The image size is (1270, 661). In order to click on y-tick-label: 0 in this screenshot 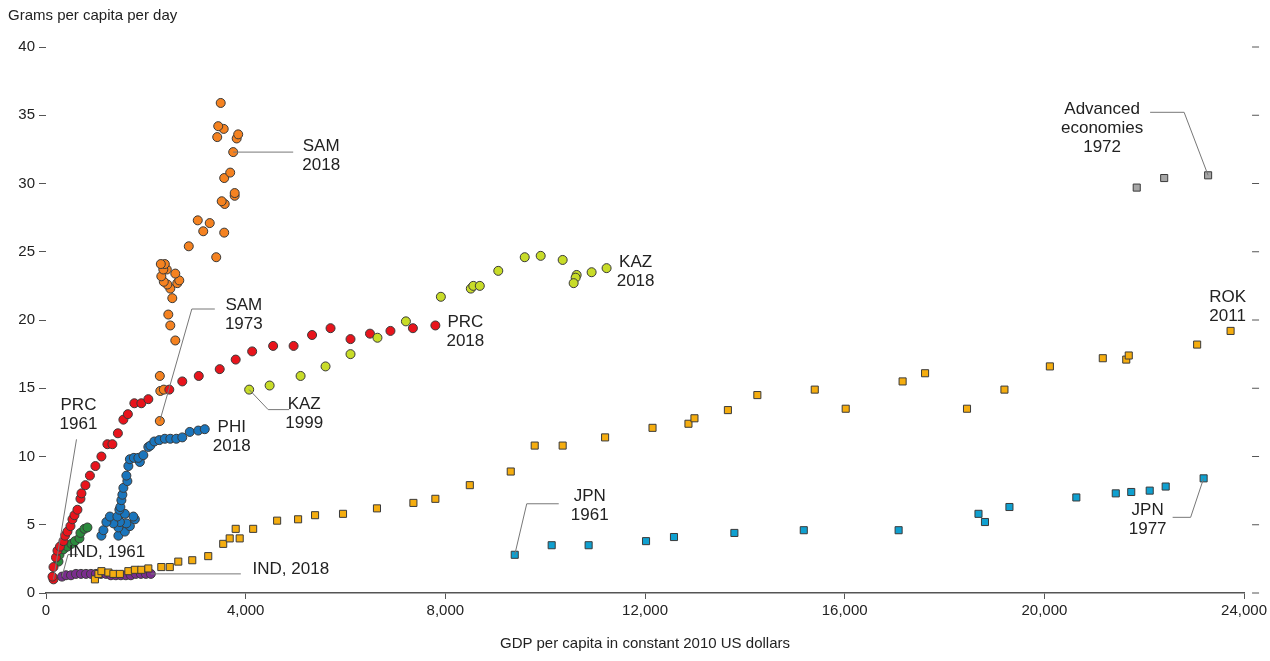, I will do `click(30, 592)`.